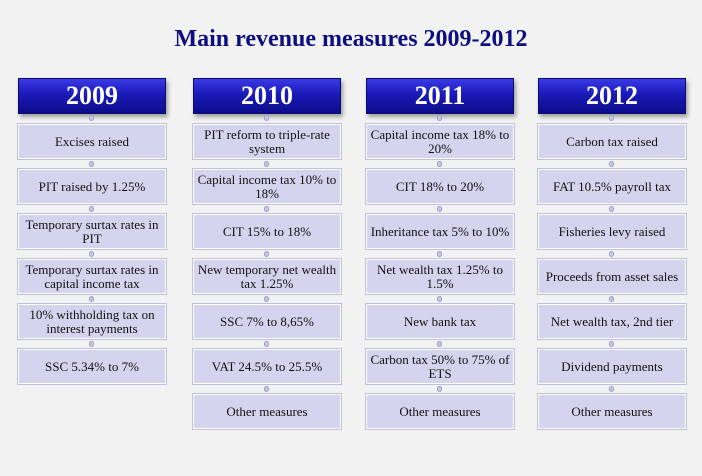  What do you see at coordinates (351, 39) in the screenshot?
I see `slide-title: Main revenue measures 2009-2012` at bounding box center [351, 39].